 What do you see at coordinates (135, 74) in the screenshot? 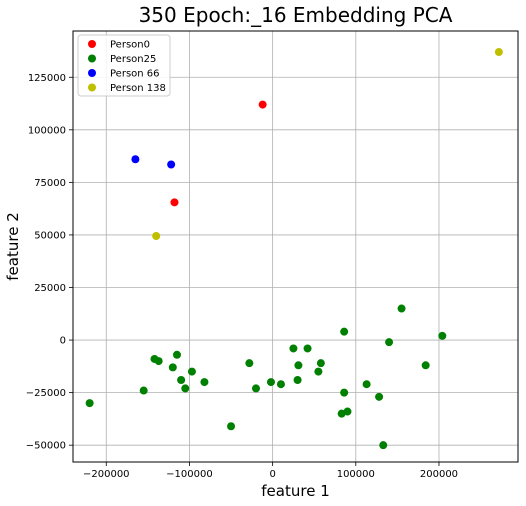
I see `legend-label-person-66: Person 66` at bounding box center [135, 74].